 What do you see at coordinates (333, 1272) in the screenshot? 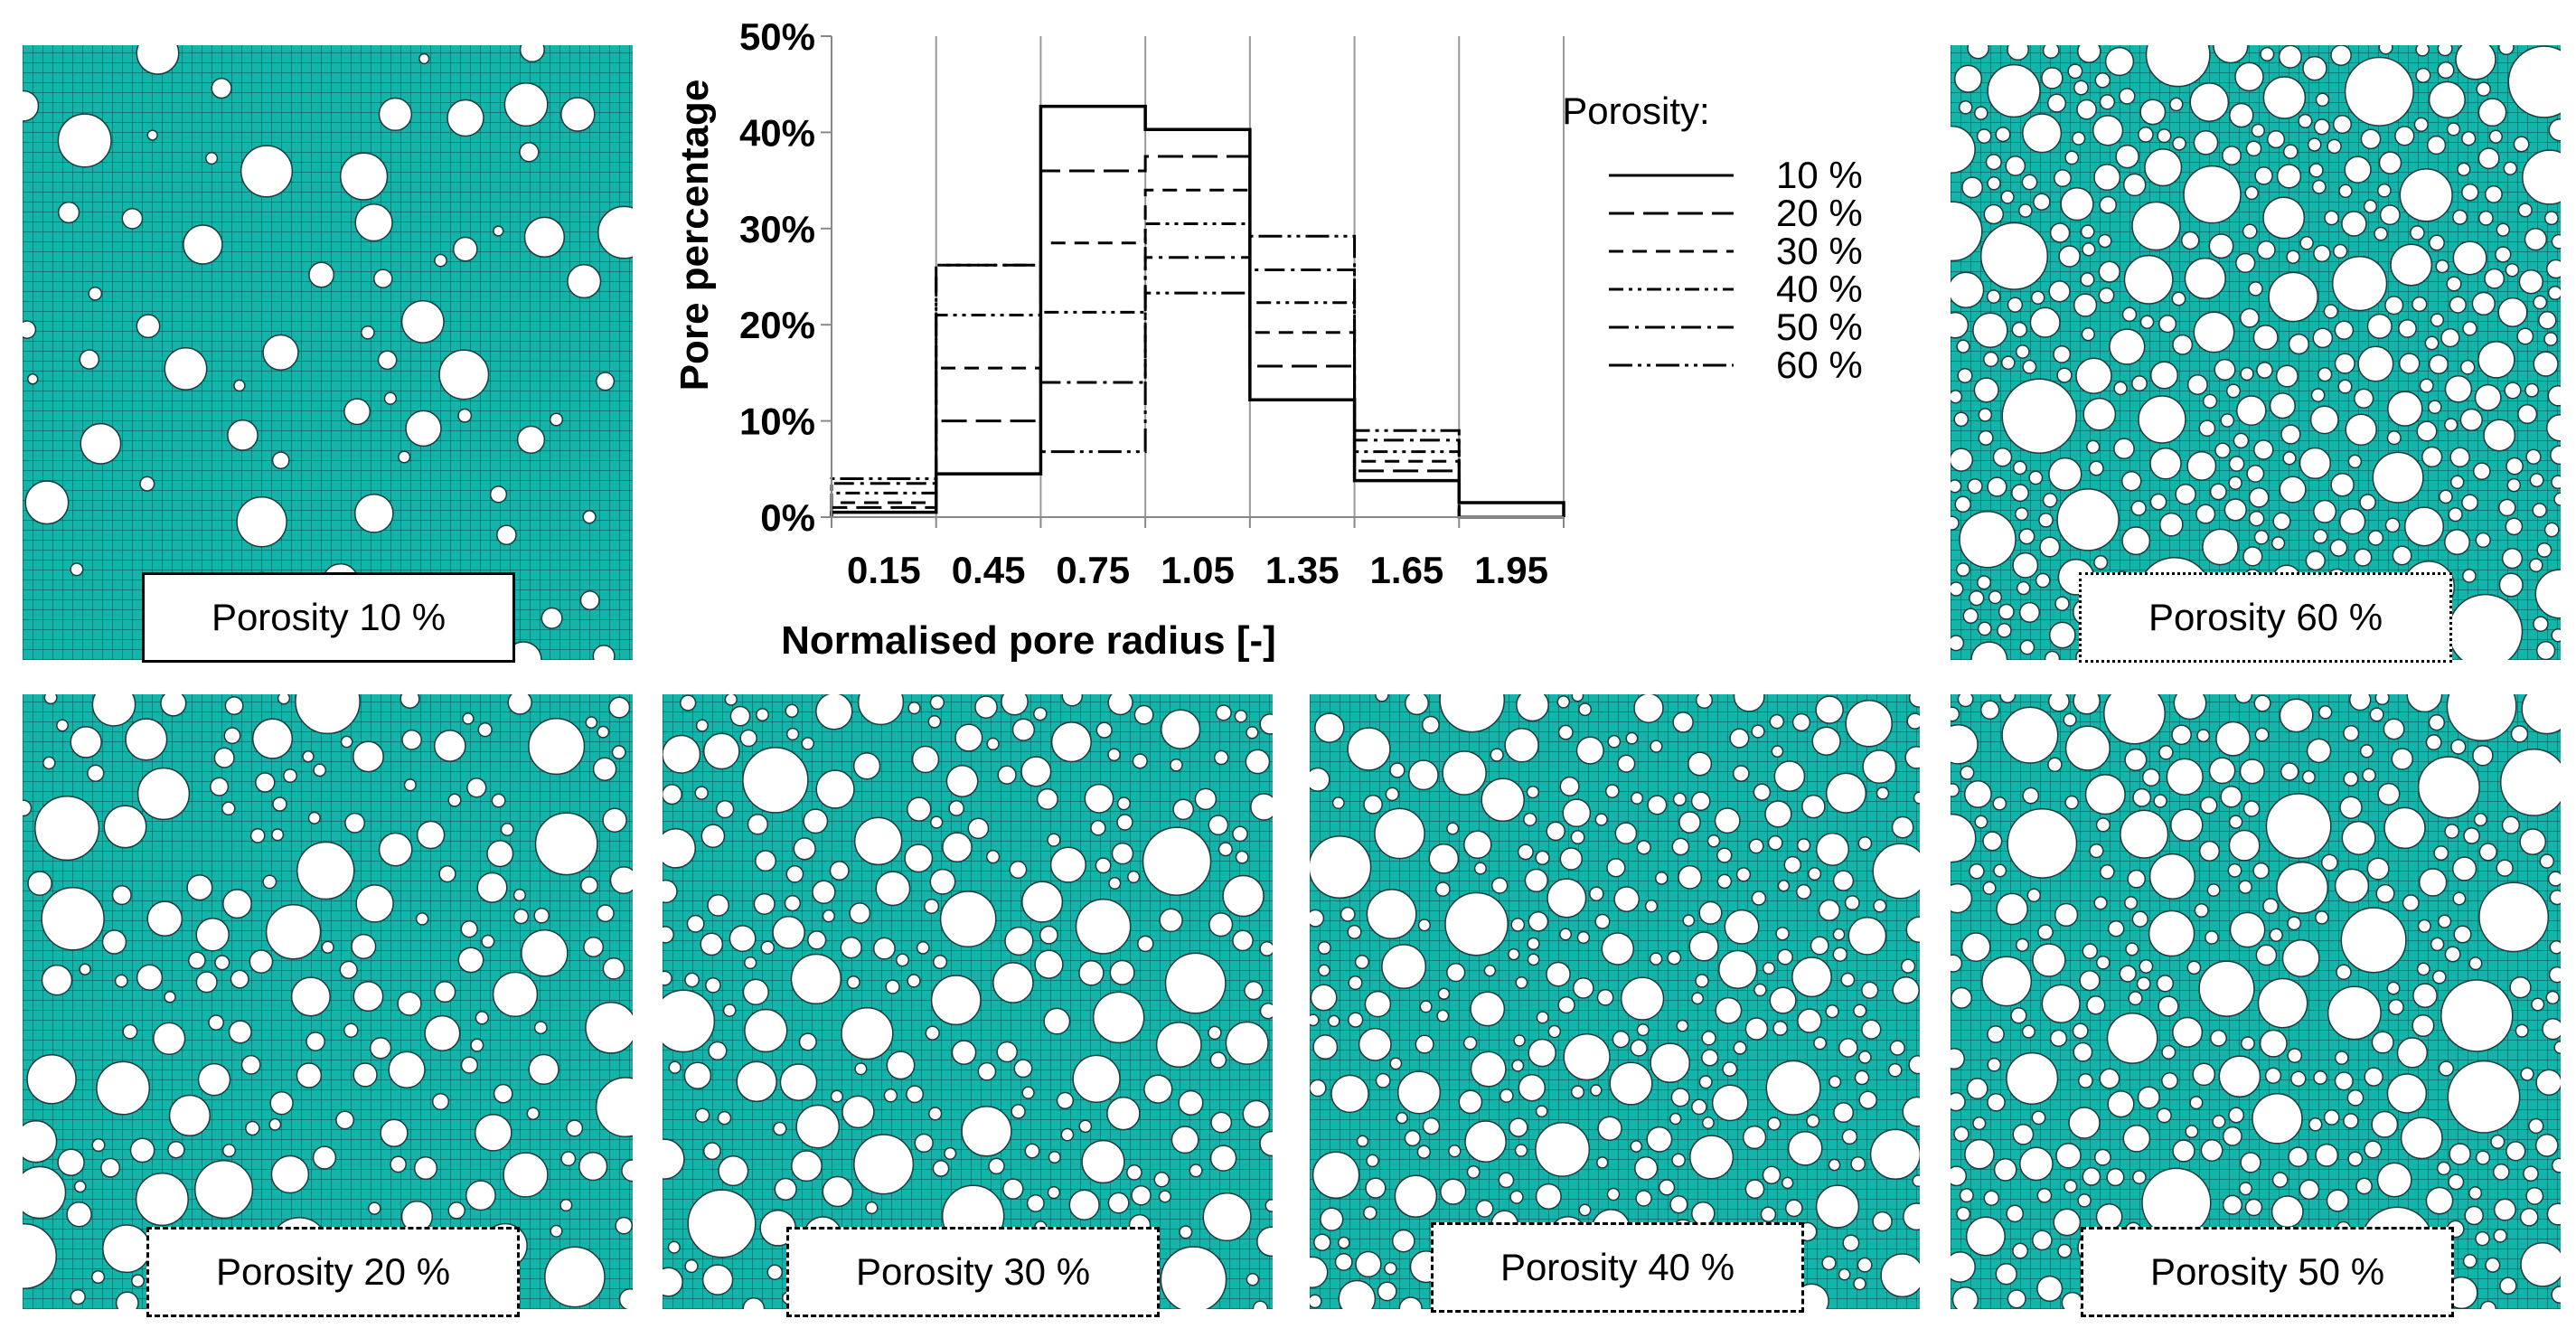
I see `panel-label-porosity-20: Porosity 20 %` at bounding box center [333, 1272].